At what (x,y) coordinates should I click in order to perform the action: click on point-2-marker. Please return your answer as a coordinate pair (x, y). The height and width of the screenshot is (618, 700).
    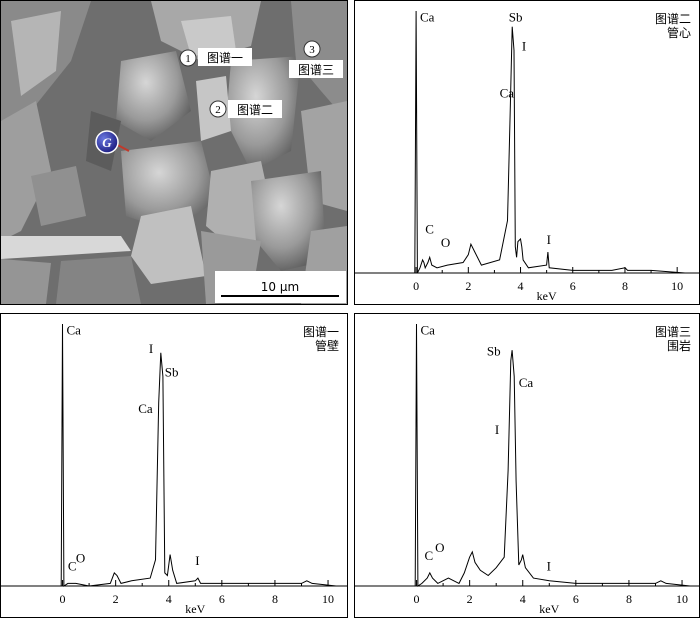
    Looking at the image, I should click on (218, 109).